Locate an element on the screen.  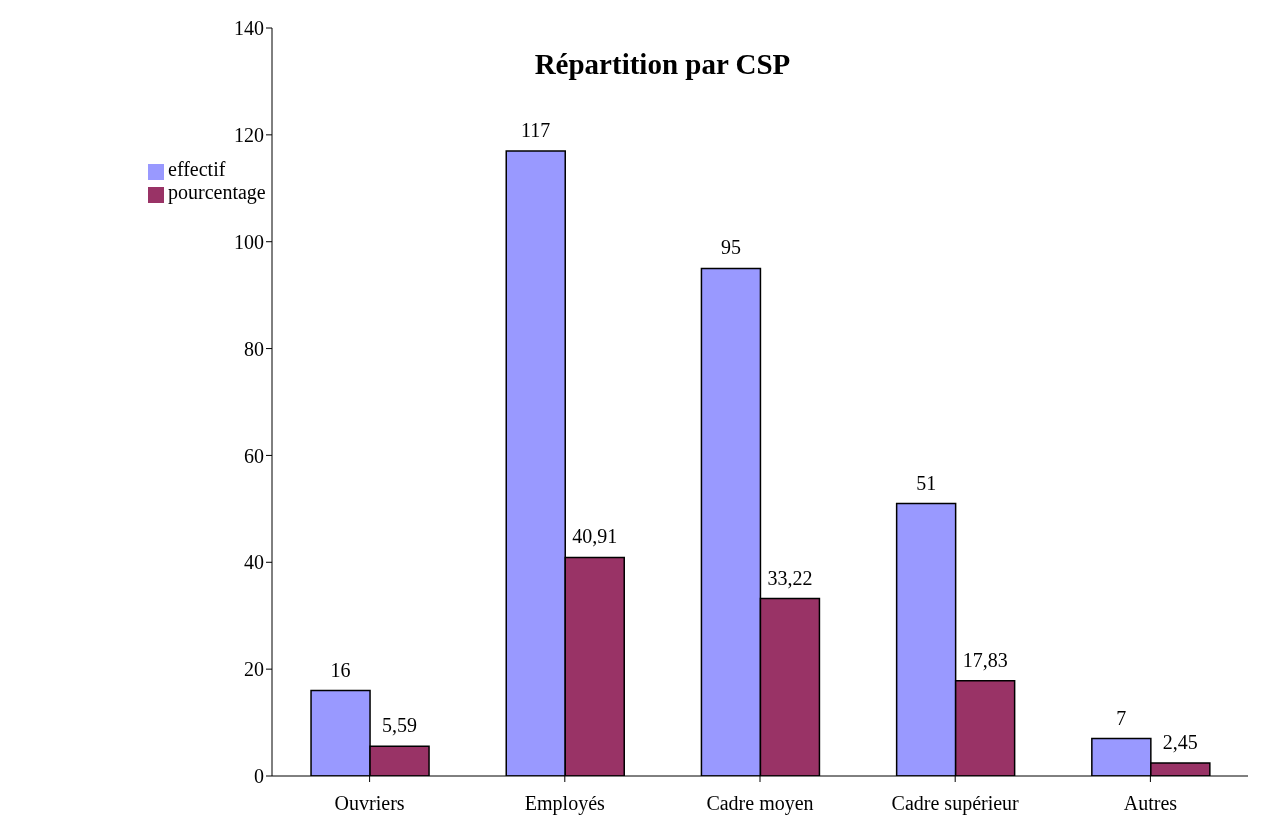
x-tick-label: Cadre supérieur is located at coordinates (955, 804).